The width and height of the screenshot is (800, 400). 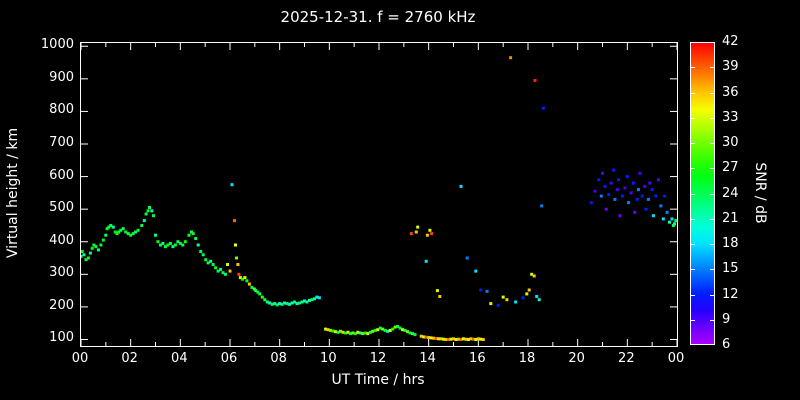 What do you see at coordinates (179, 358) in the screenshot?
I see `x-tick-label: 04` at bounding box center [179, 358].